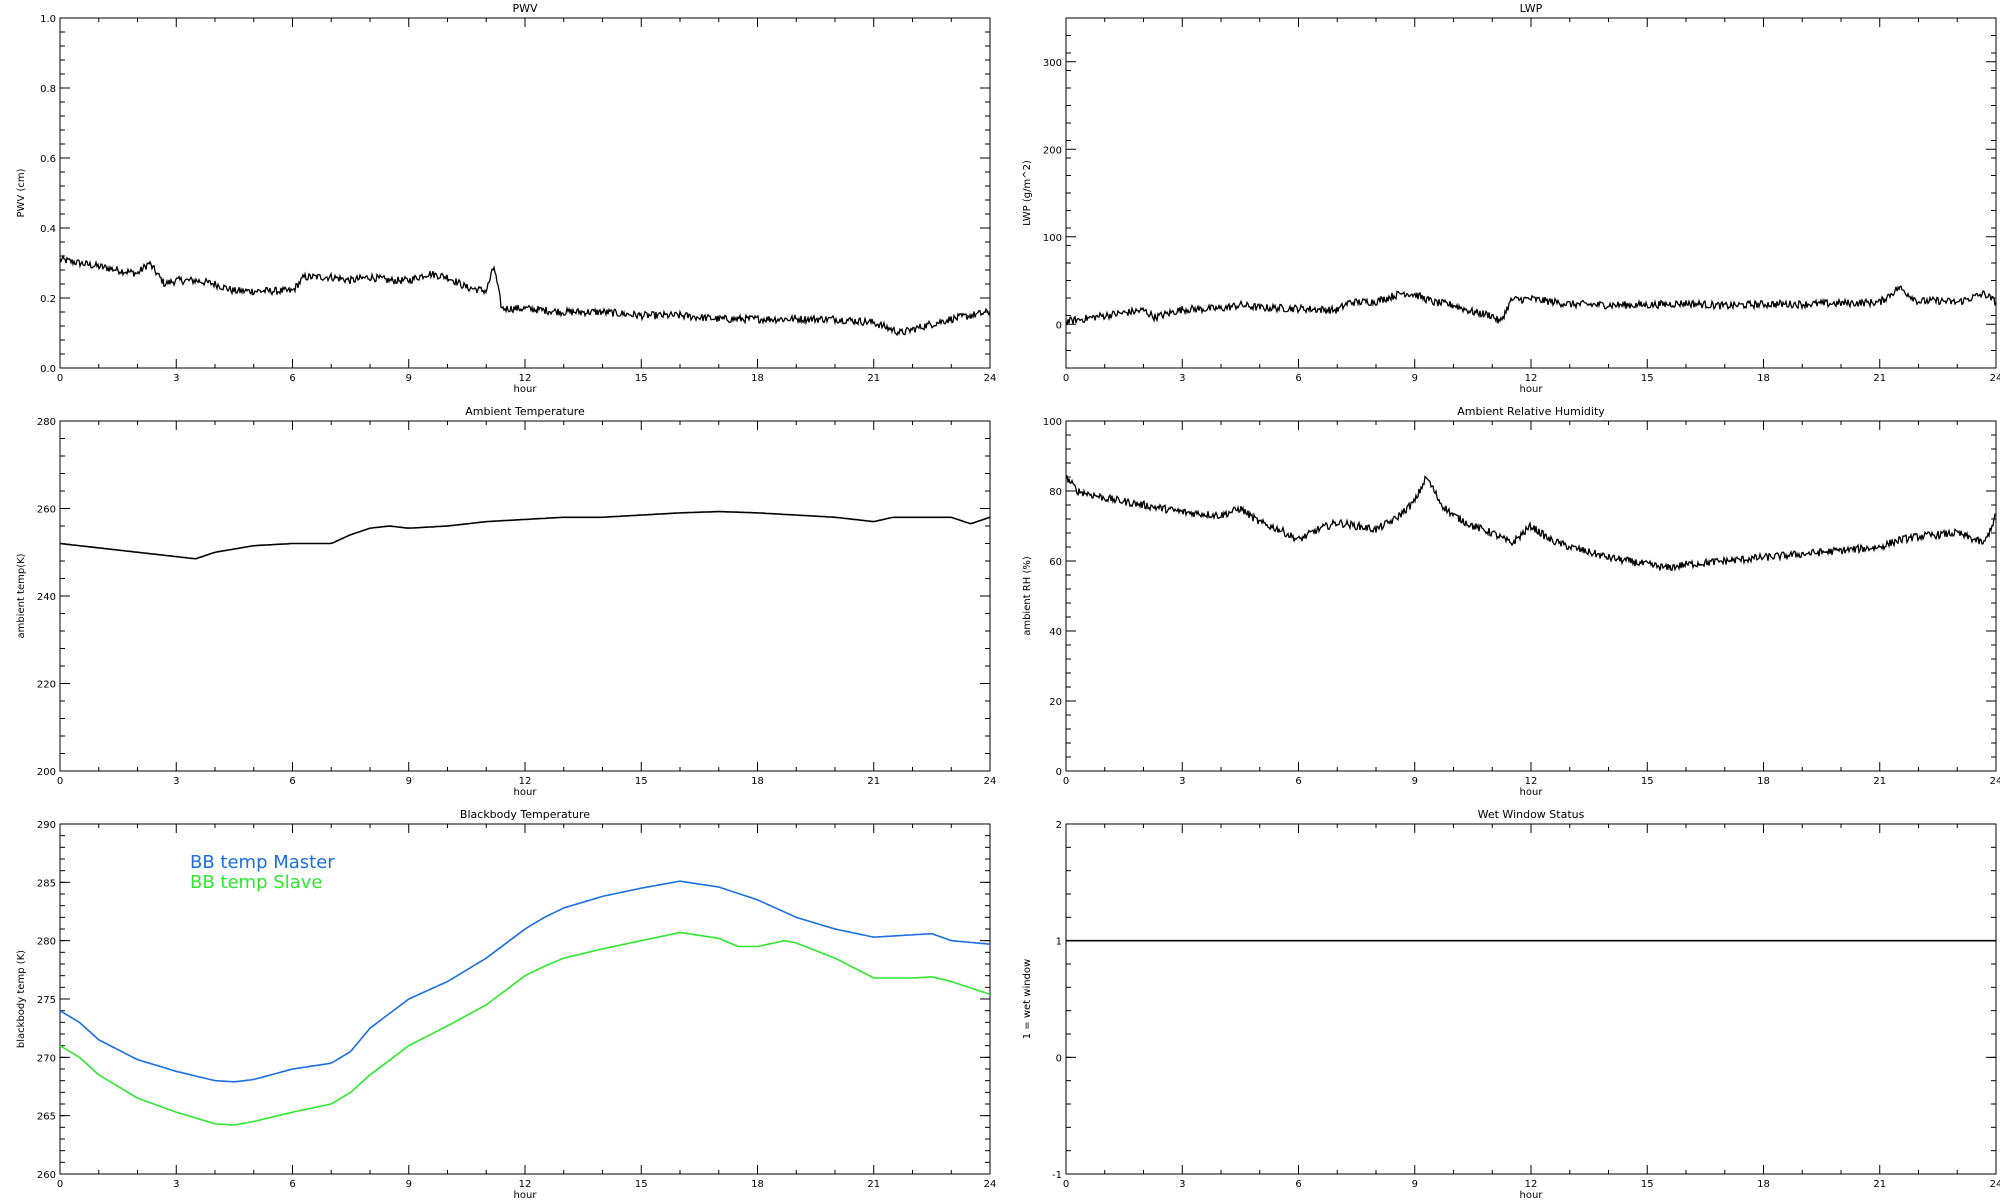 Image resolution: width=2000 pixels, height=1200 pixels. Describe the element at coordinates (525, 8) in the screenshot. I see `chart-title: PWV` at that location.